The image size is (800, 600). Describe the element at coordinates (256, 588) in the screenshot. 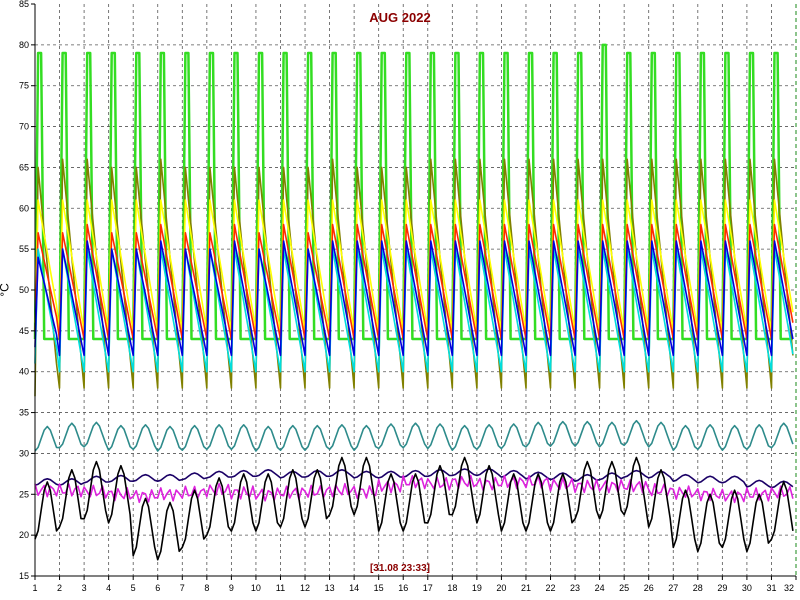

I see `x-tick-label: 10` at that location.